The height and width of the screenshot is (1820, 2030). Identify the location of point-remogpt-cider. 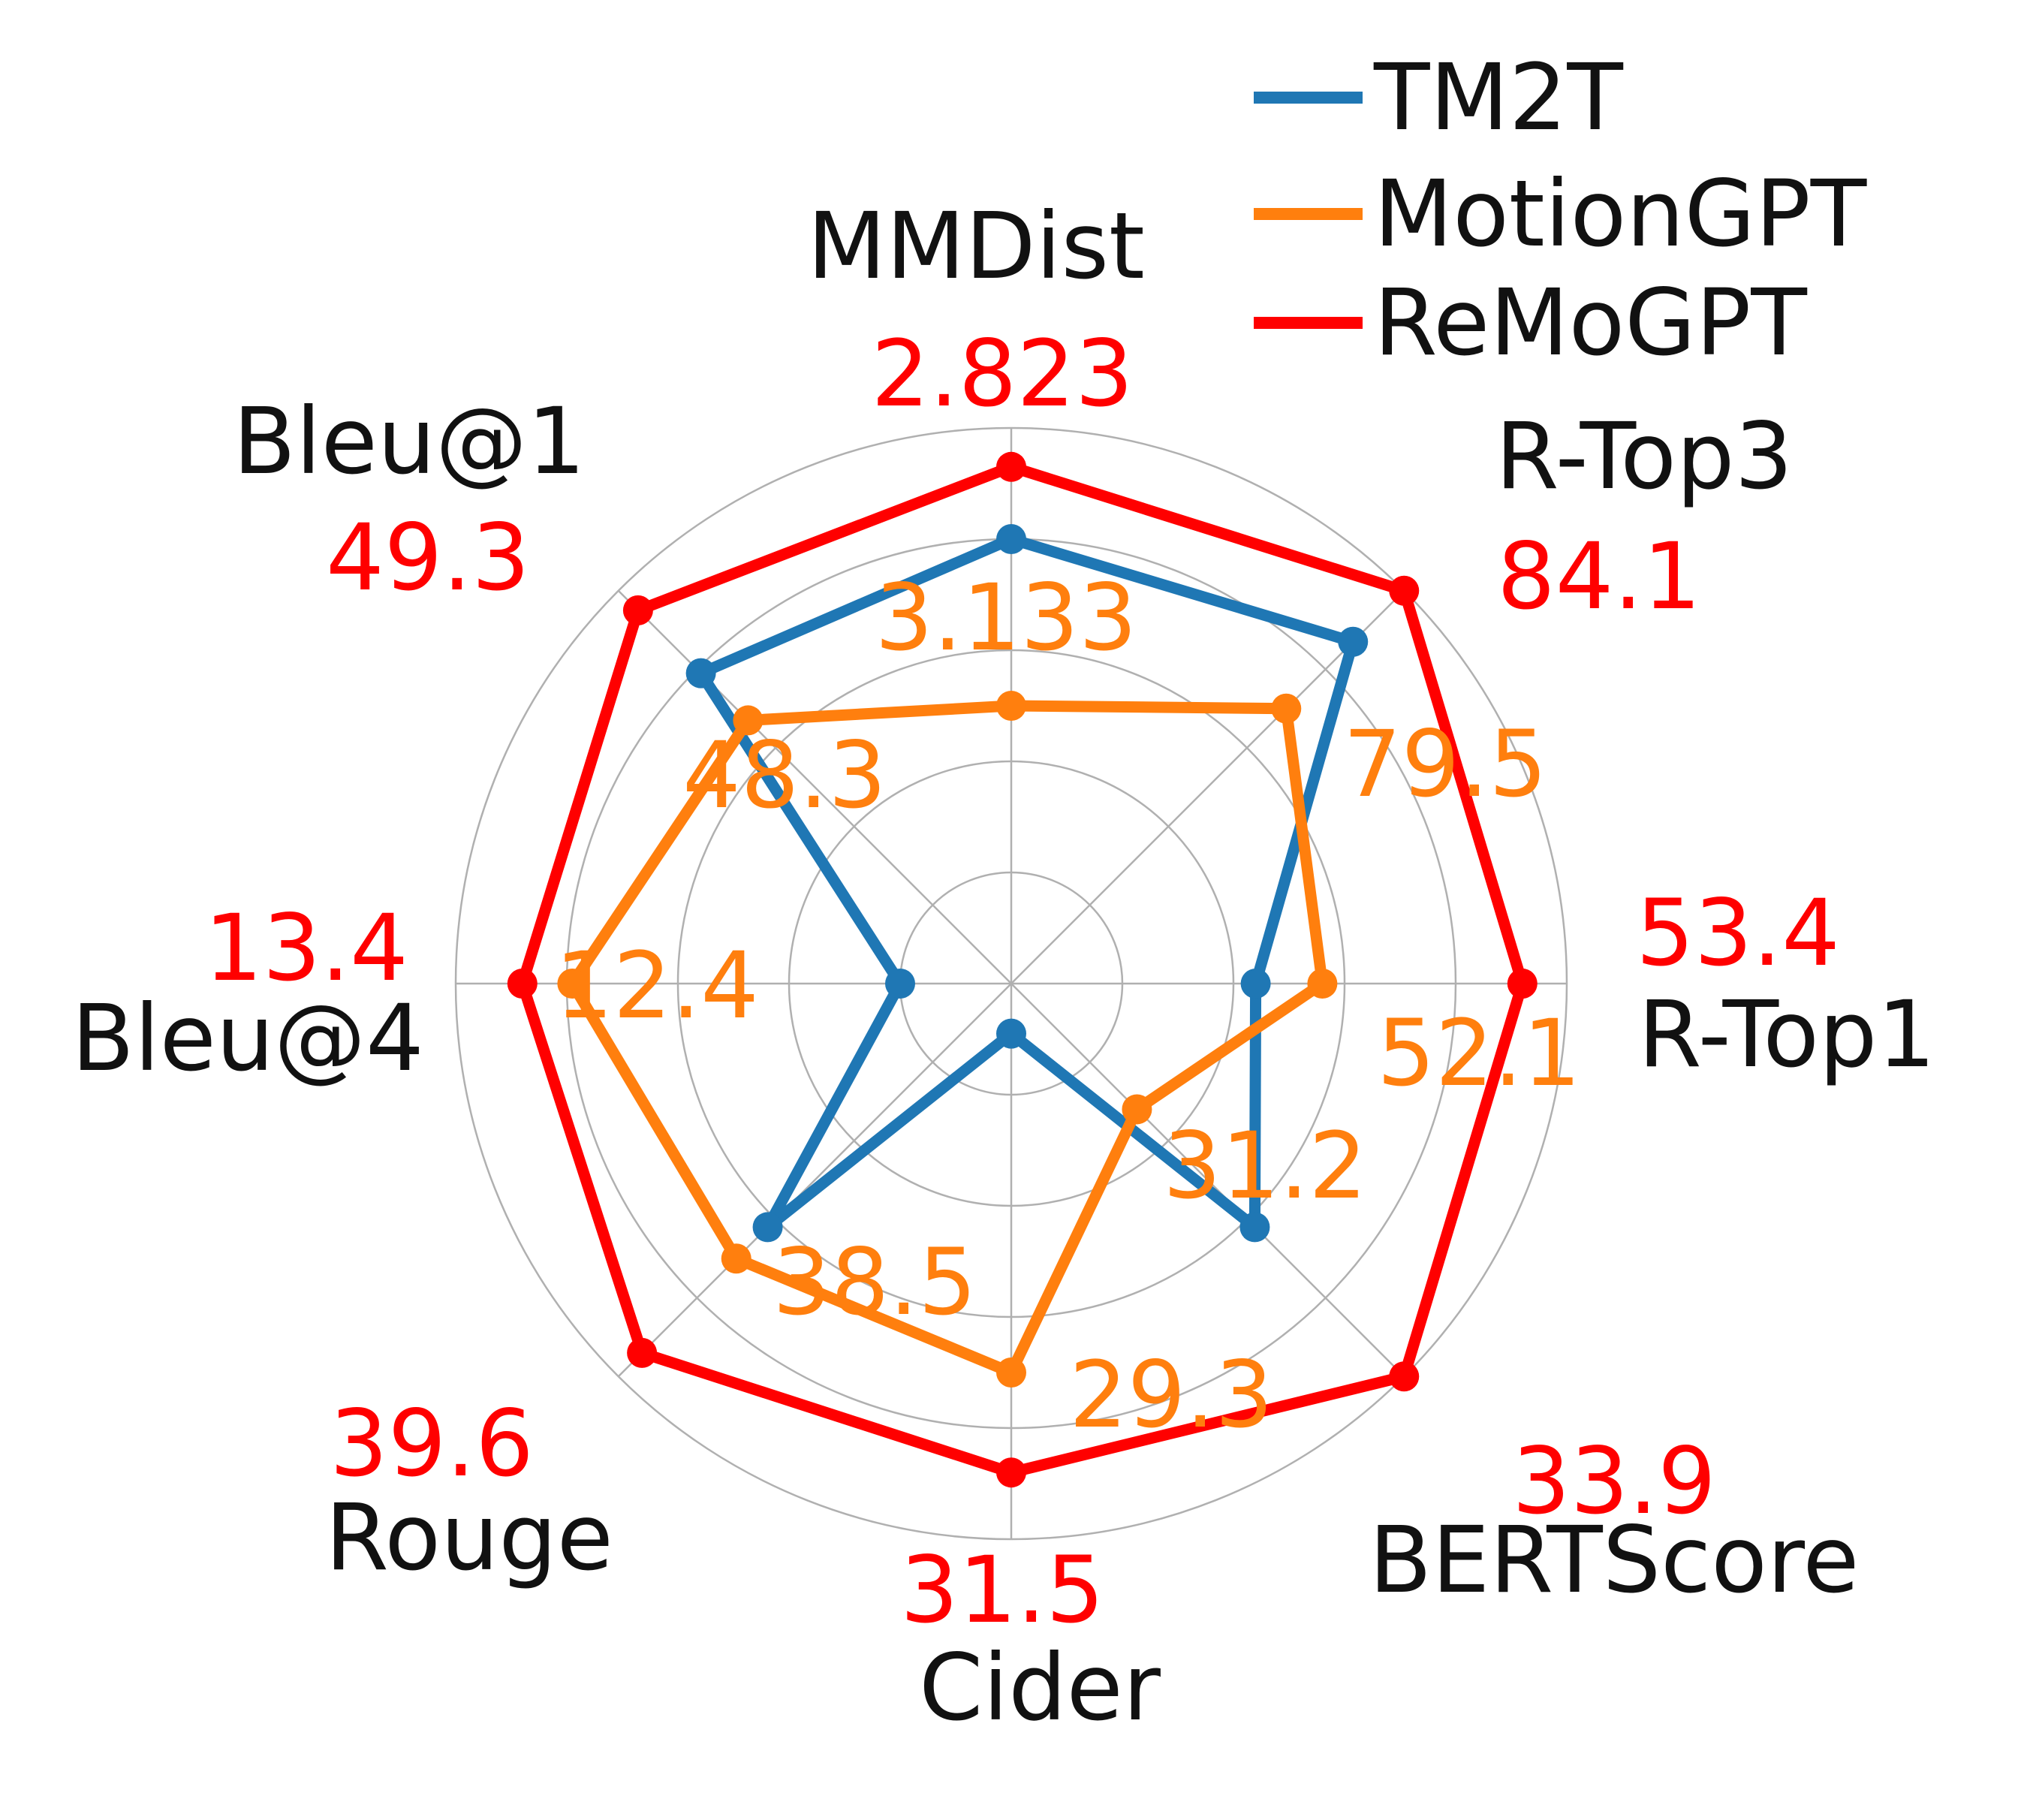
(1011, 1472).